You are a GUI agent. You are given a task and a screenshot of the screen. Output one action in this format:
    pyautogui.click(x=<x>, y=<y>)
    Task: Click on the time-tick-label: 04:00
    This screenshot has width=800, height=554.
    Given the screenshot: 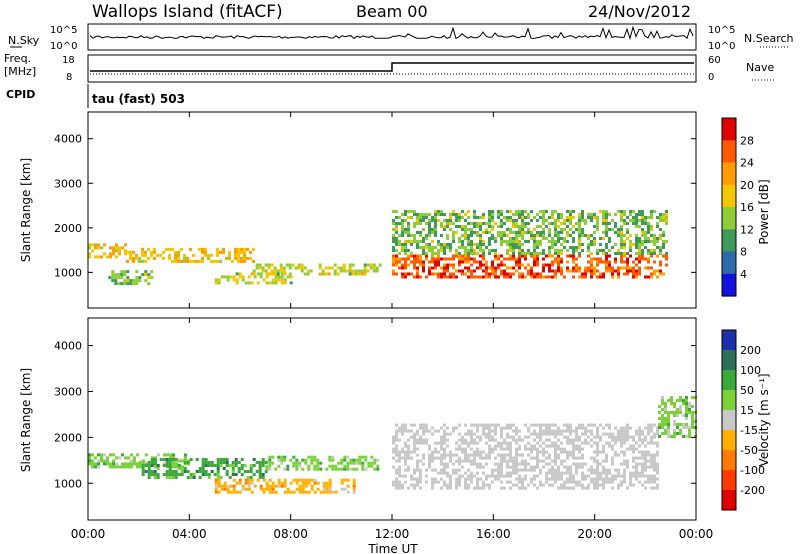 What is the action you would take?
    pyautogui.click(x=189, y=534)
    